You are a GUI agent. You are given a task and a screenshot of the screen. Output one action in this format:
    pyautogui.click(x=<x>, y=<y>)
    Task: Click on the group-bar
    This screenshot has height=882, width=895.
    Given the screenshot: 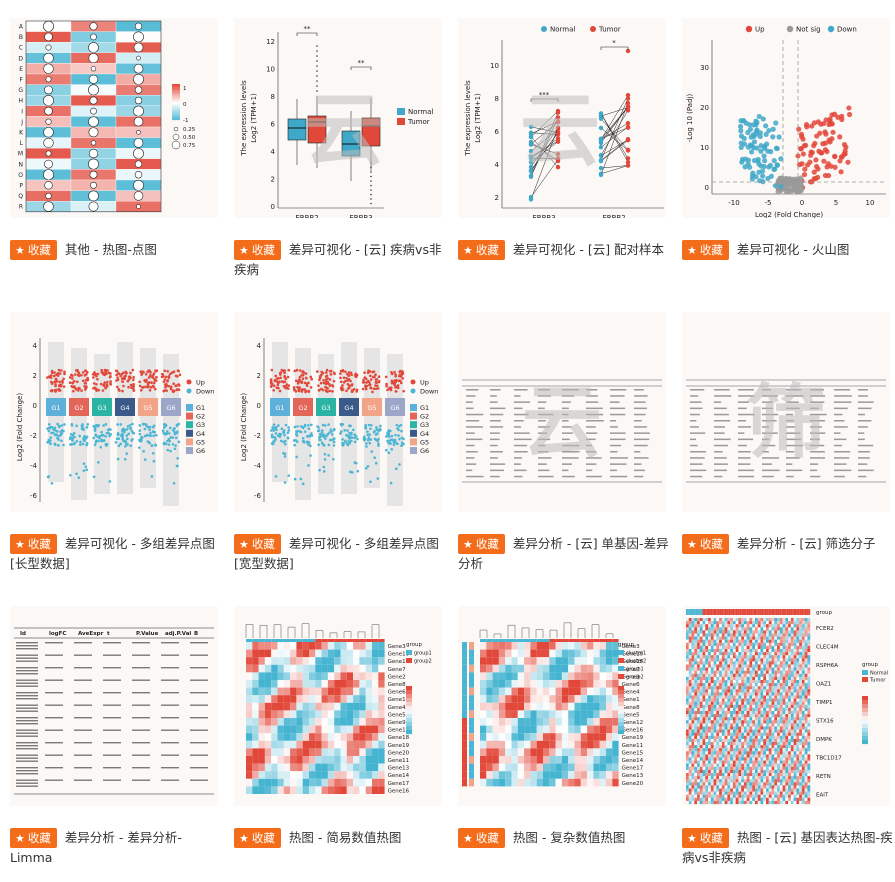 What is the action you would take?
    pyautogui.click(x=760, y=612)
    